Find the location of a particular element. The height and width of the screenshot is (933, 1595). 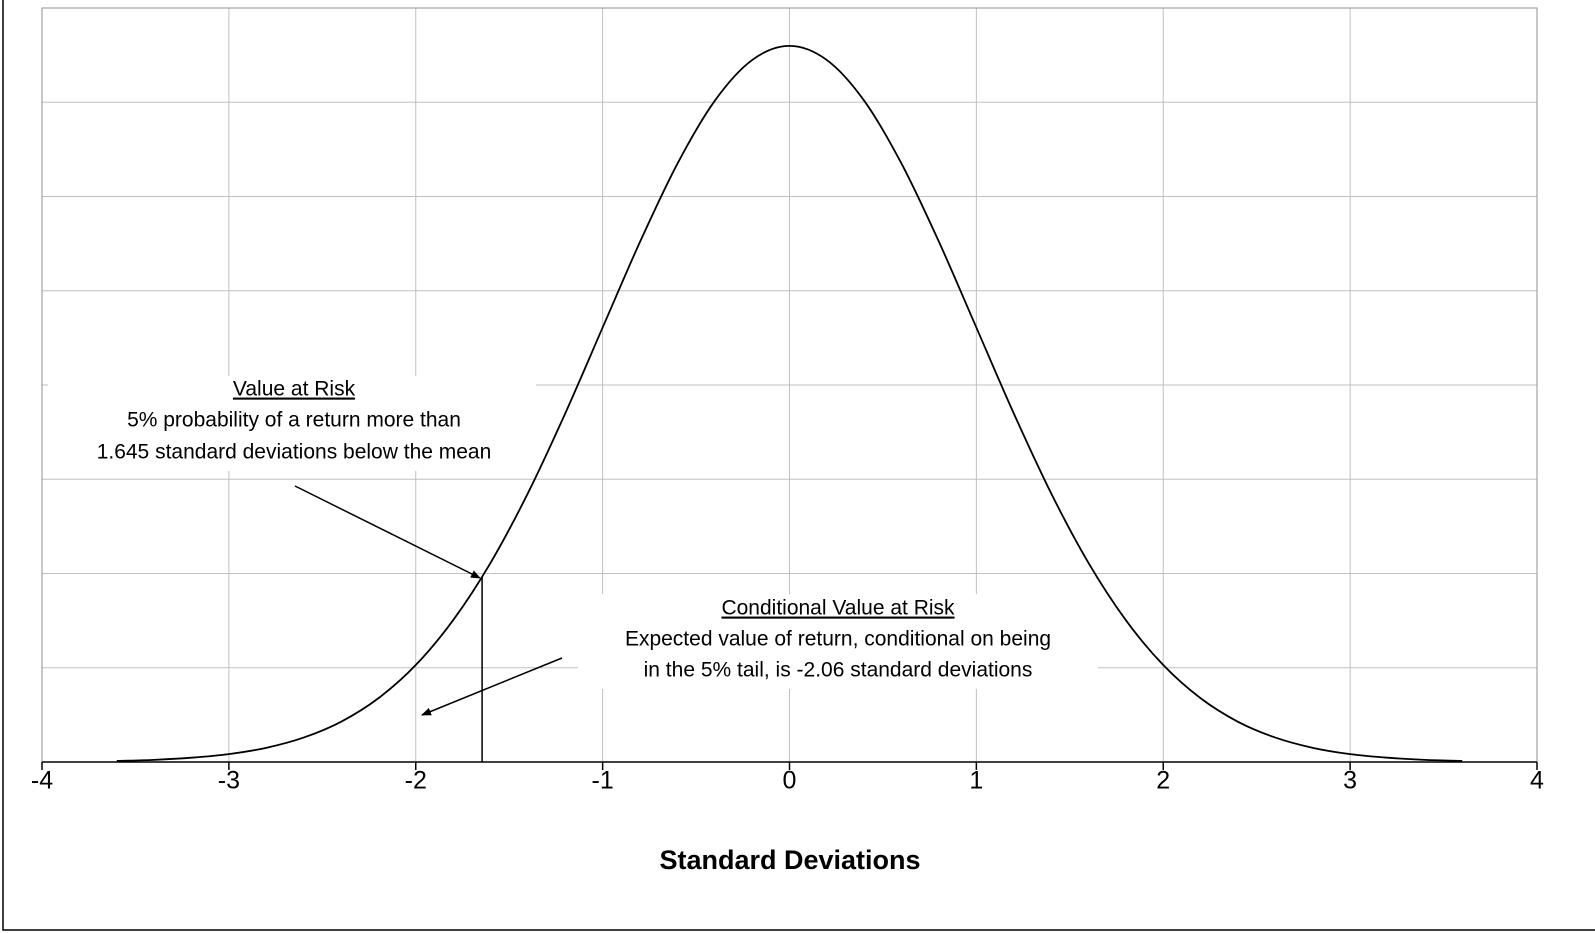

x-tick-label: 3 is located at coordinates (1350, 781).